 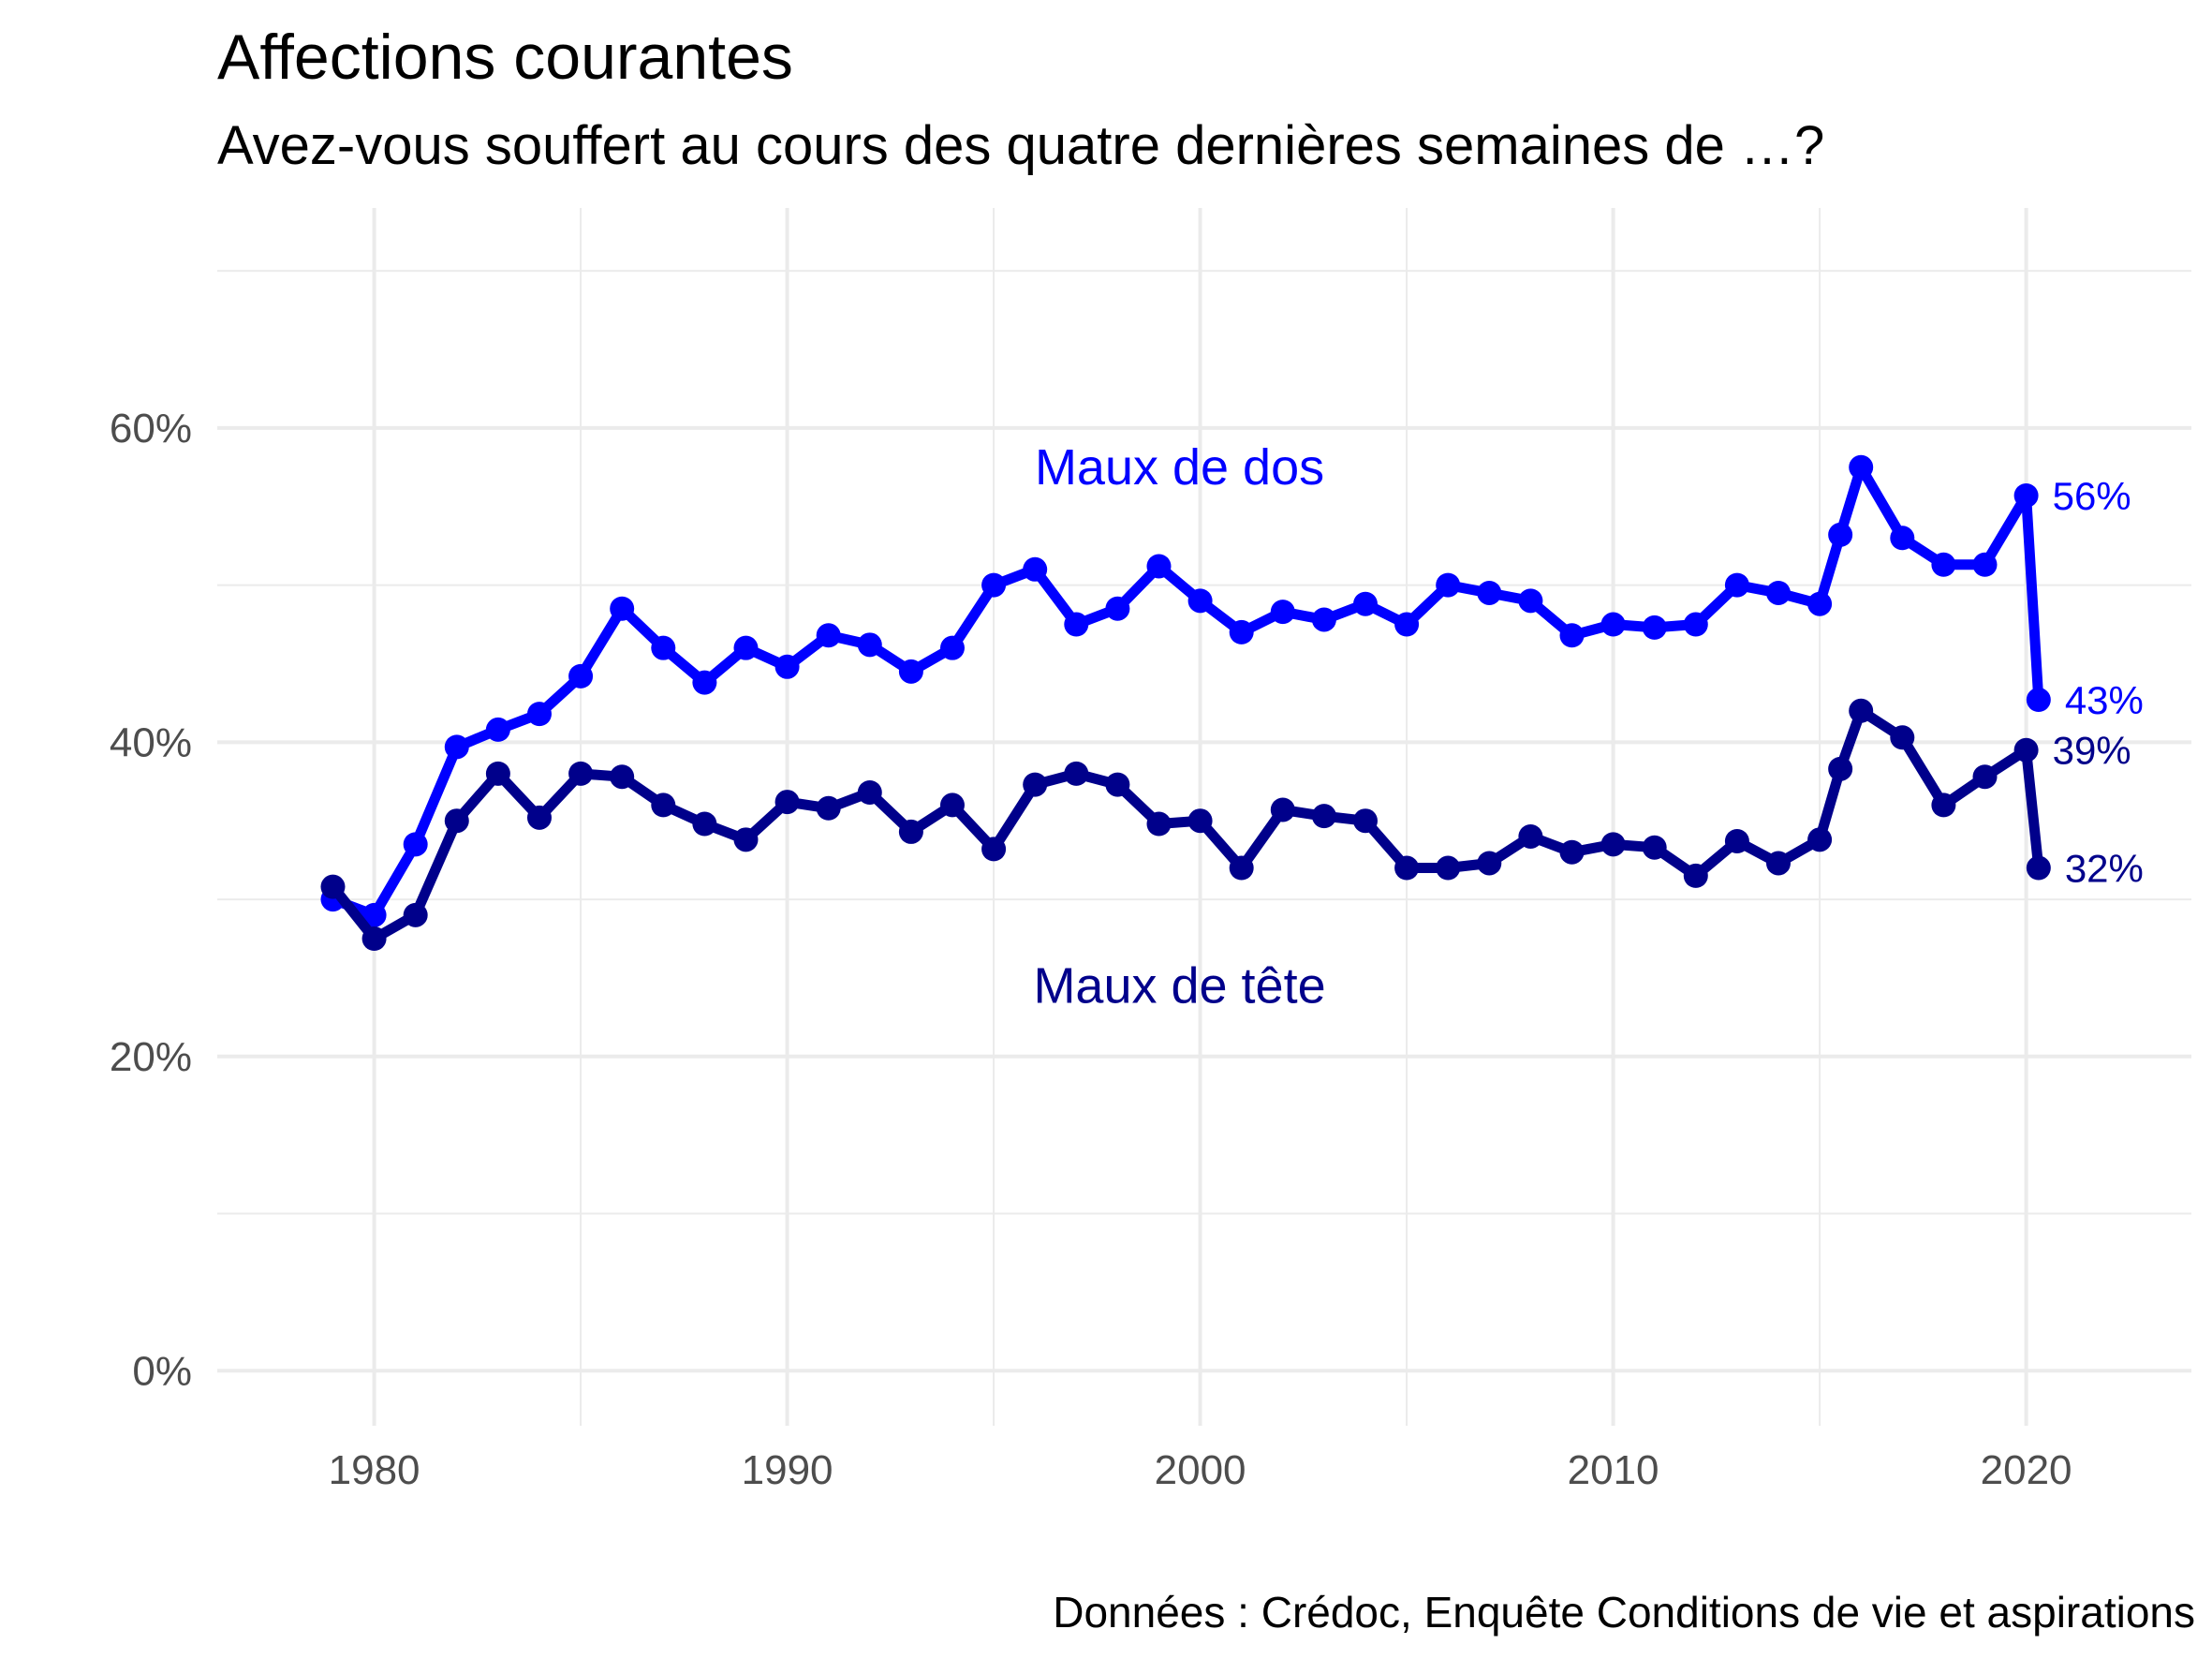 I want to click on x-tick-label: 2020, so click(x=2026, y=1470).